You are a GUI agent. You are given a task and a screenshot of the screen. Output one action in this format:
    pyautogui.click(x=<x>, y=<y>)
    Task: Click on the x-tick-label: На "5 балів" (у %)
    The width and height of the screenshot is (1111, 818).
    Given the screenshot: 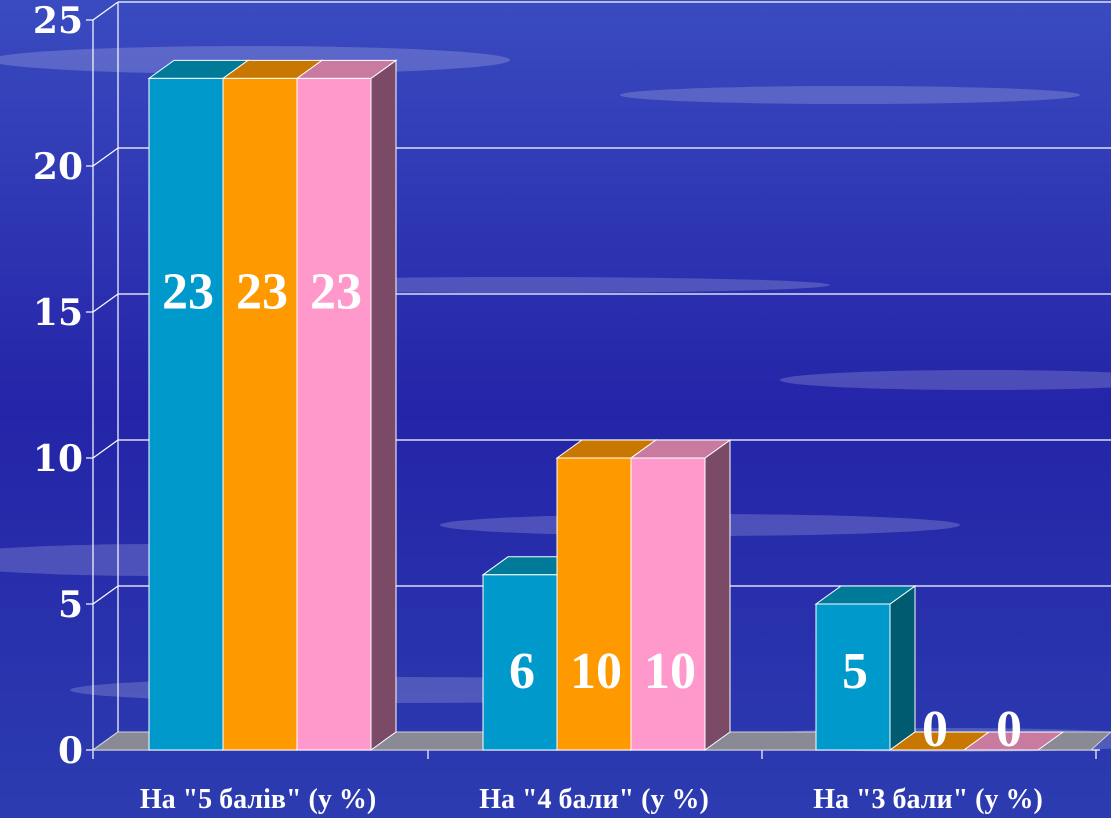 What is the action you would take?
    pyautogui.click(x=258, y=799)
    